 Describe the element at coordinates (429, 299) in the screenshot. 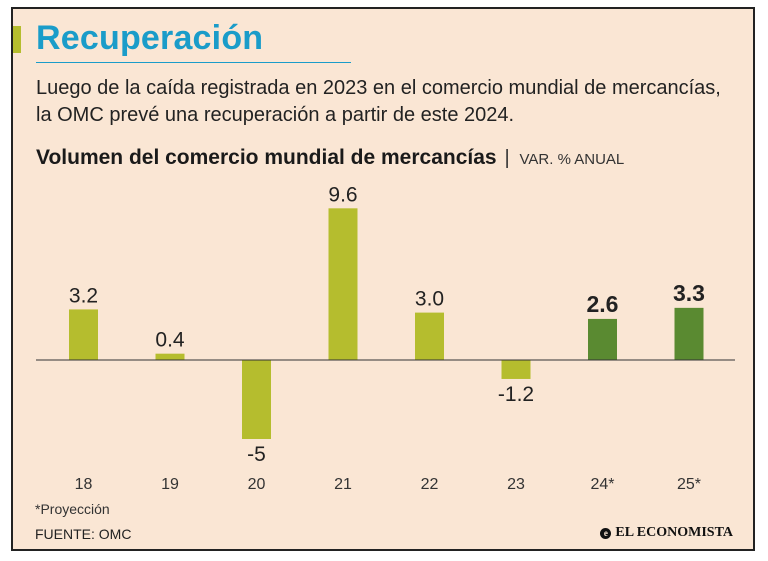

I see `bar-value-label: 3.0` at that location.